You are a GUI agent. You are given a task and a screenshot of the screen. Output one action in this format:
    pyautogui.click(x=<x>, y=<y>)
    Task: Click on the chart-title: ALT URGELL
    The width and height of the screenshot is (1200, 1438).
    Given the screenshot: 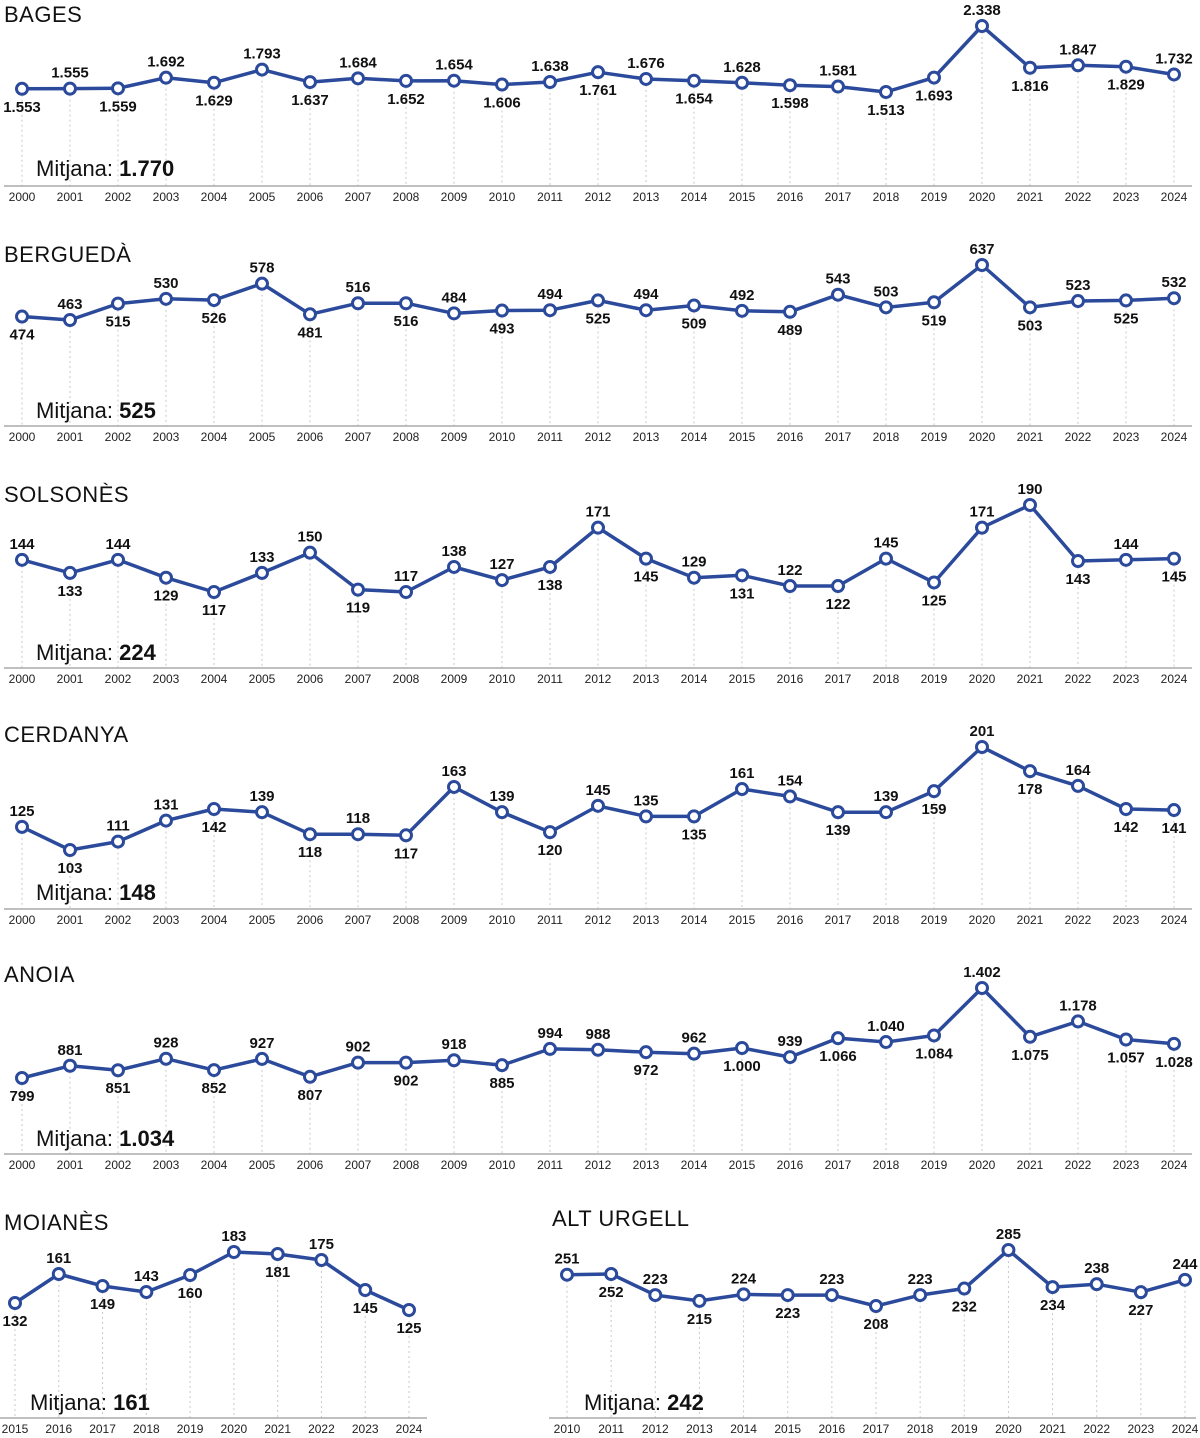 What is the action you would take?
    pyautogui.click(x=620, y=1218)
    